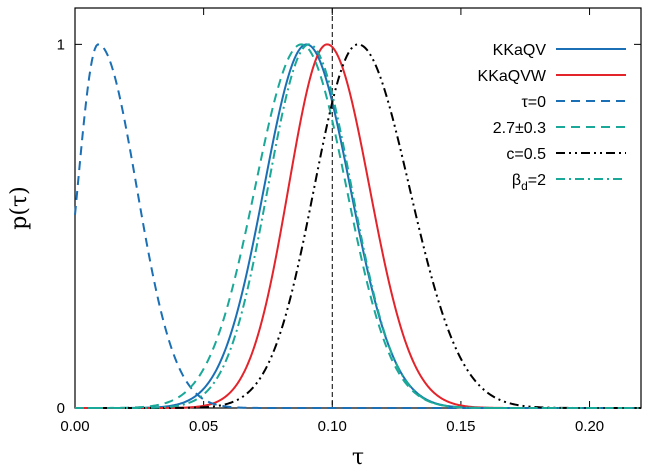  What do you see at coordinates (74, 426) in the screenshot?
I see `x-tick-label: 0.00` at bounding box center [74, 426].